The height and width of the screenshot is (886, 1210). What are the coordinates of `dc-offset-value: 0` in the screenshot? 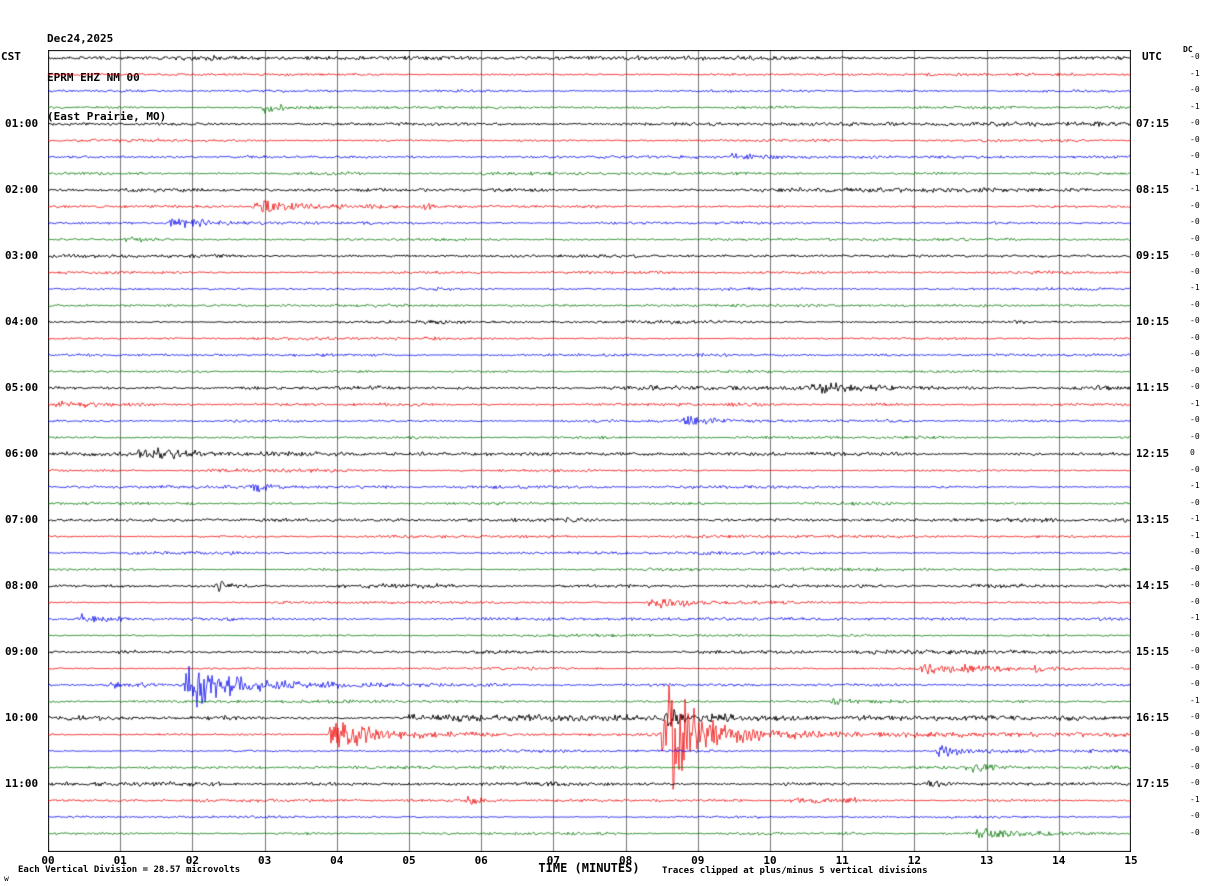 It's located at (1192, 452).